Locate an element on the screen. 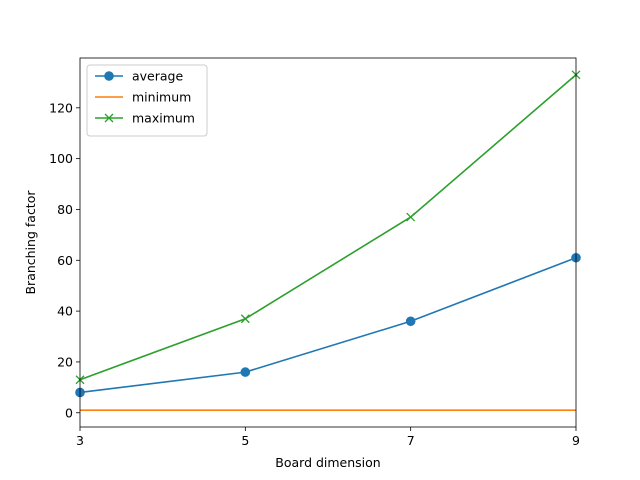 The image size is (640, 480). legend: average minimum maximum is located at coordinates (147, 100).